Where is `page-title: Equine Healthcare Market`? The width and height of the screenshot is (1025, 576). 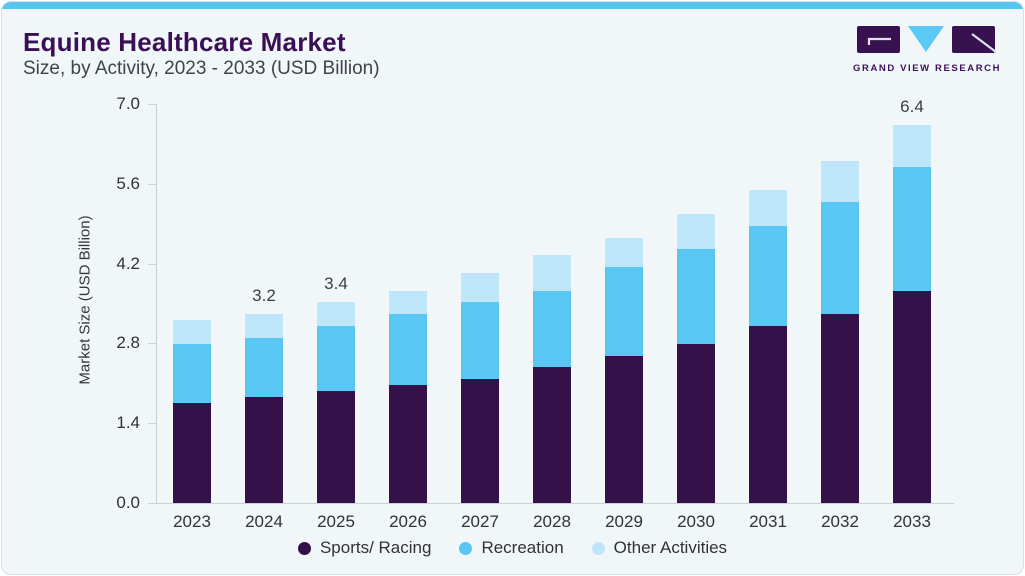
page-title: Equine Healthcare Market is located at coordinates (184, 42).